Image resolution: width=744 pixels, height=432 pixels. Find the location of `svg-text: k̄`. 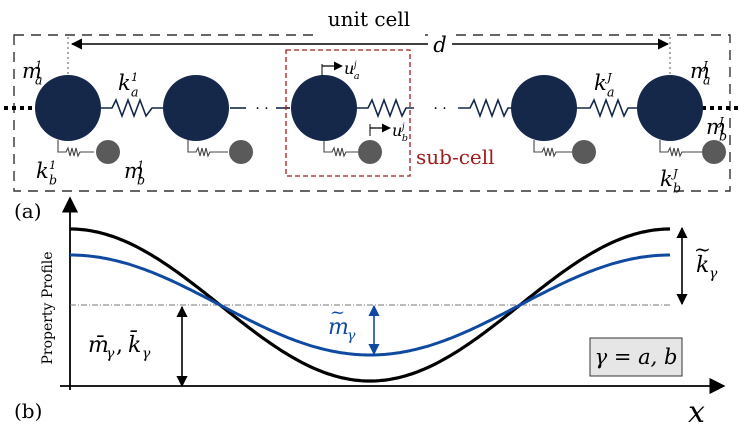

svg-text: k̄ is located at coordinates (134, 344).